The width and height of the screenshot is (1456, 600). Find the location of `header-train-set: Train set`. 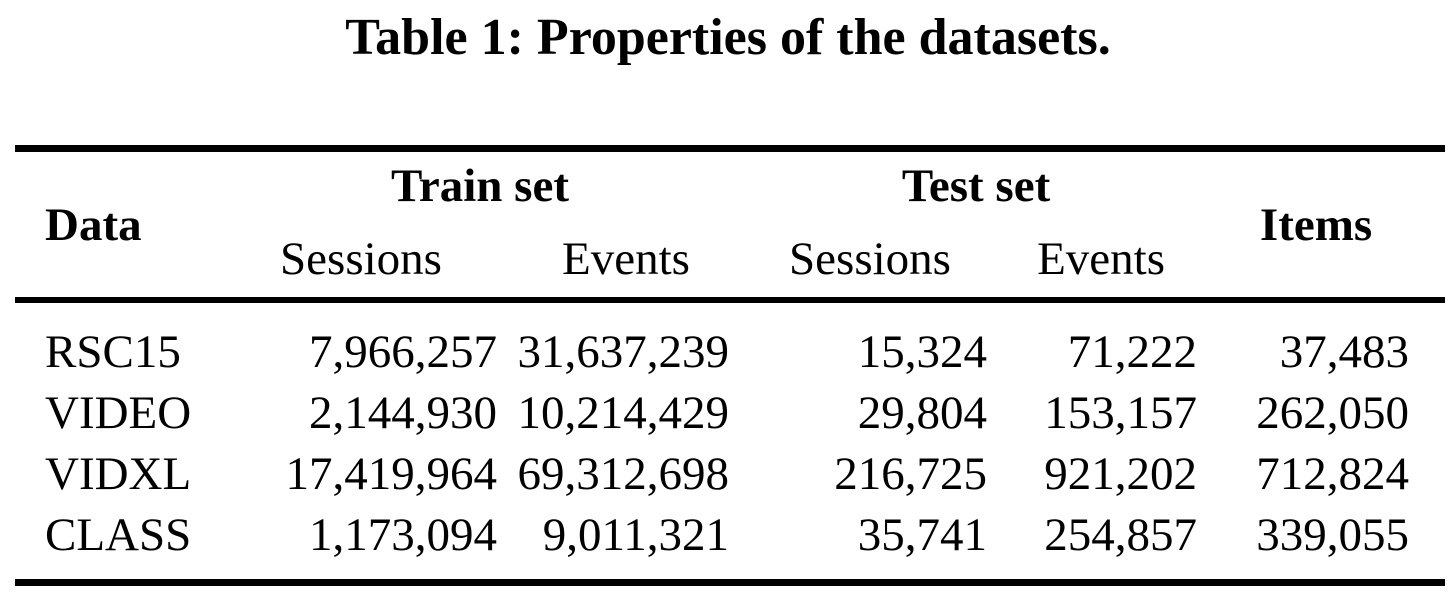

header-train-set: Train set is located at coordinates (480, 186).